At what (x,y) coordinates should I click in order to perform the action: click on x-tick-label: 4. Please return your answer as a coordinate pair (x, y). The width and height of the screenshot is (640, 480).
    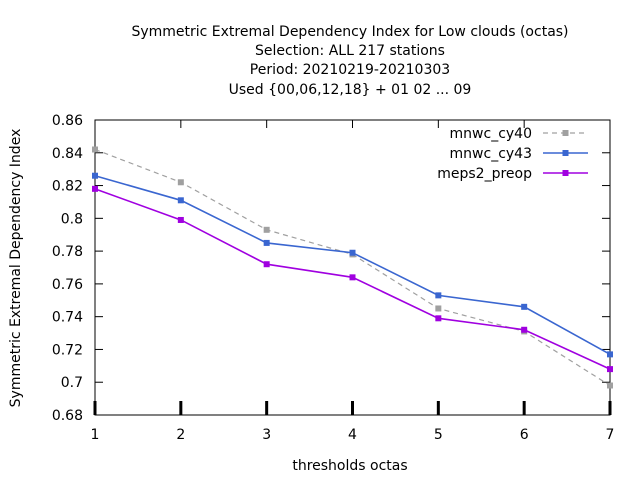
    Looking at the image, I should click on (352, 435).